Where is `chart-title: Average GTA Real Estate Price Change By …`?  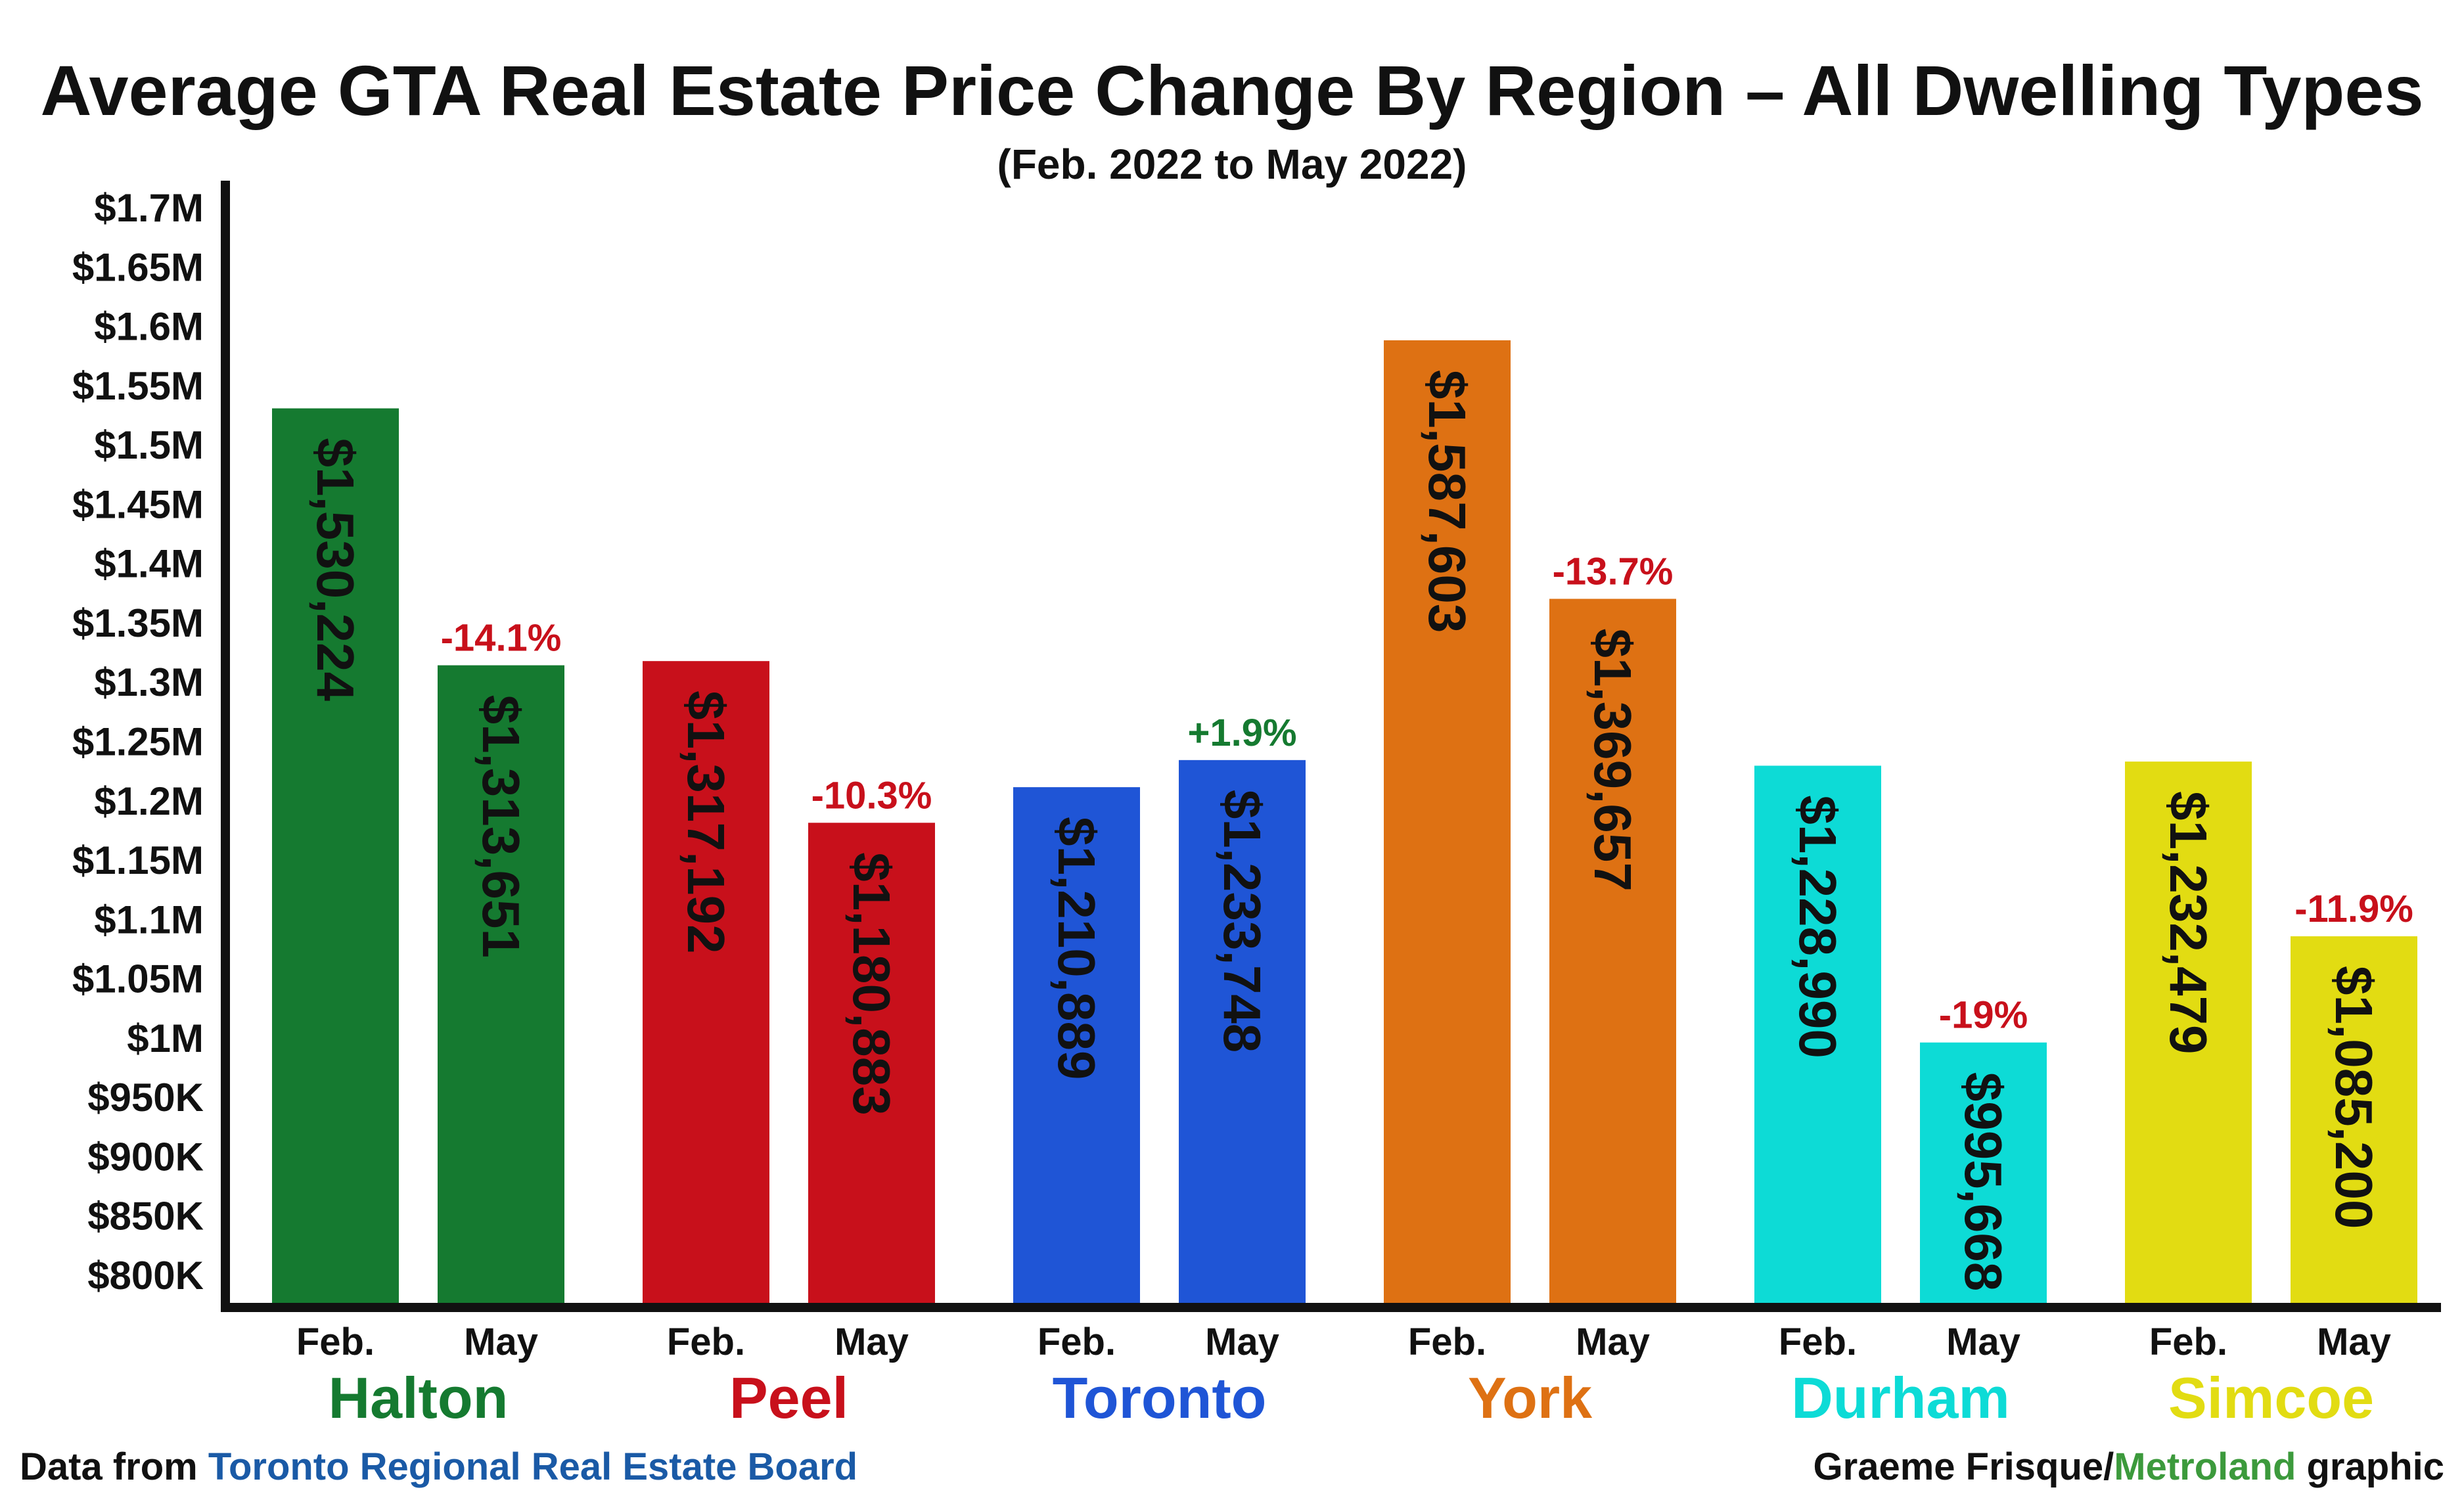 chart-title: Average GTA Real Estate Price Change By … is located at coordinates (1232, 90).